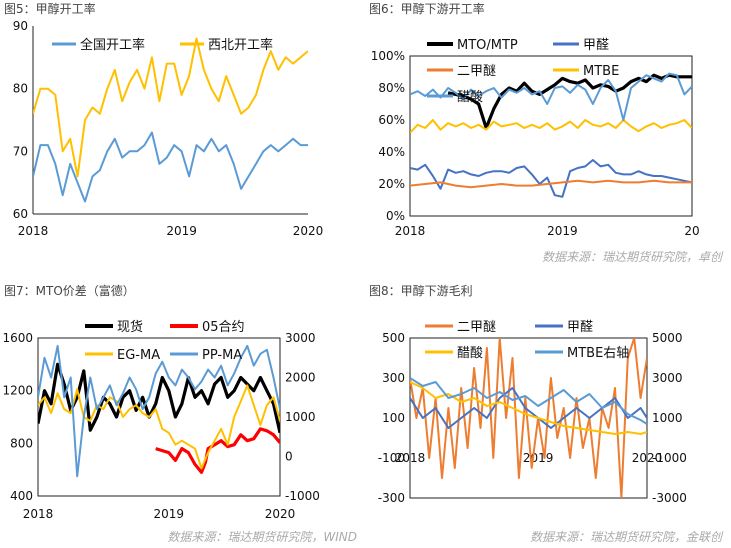  I want to click on chart-title-8: 图8：甲醇下游毛利, so click(421, 291).